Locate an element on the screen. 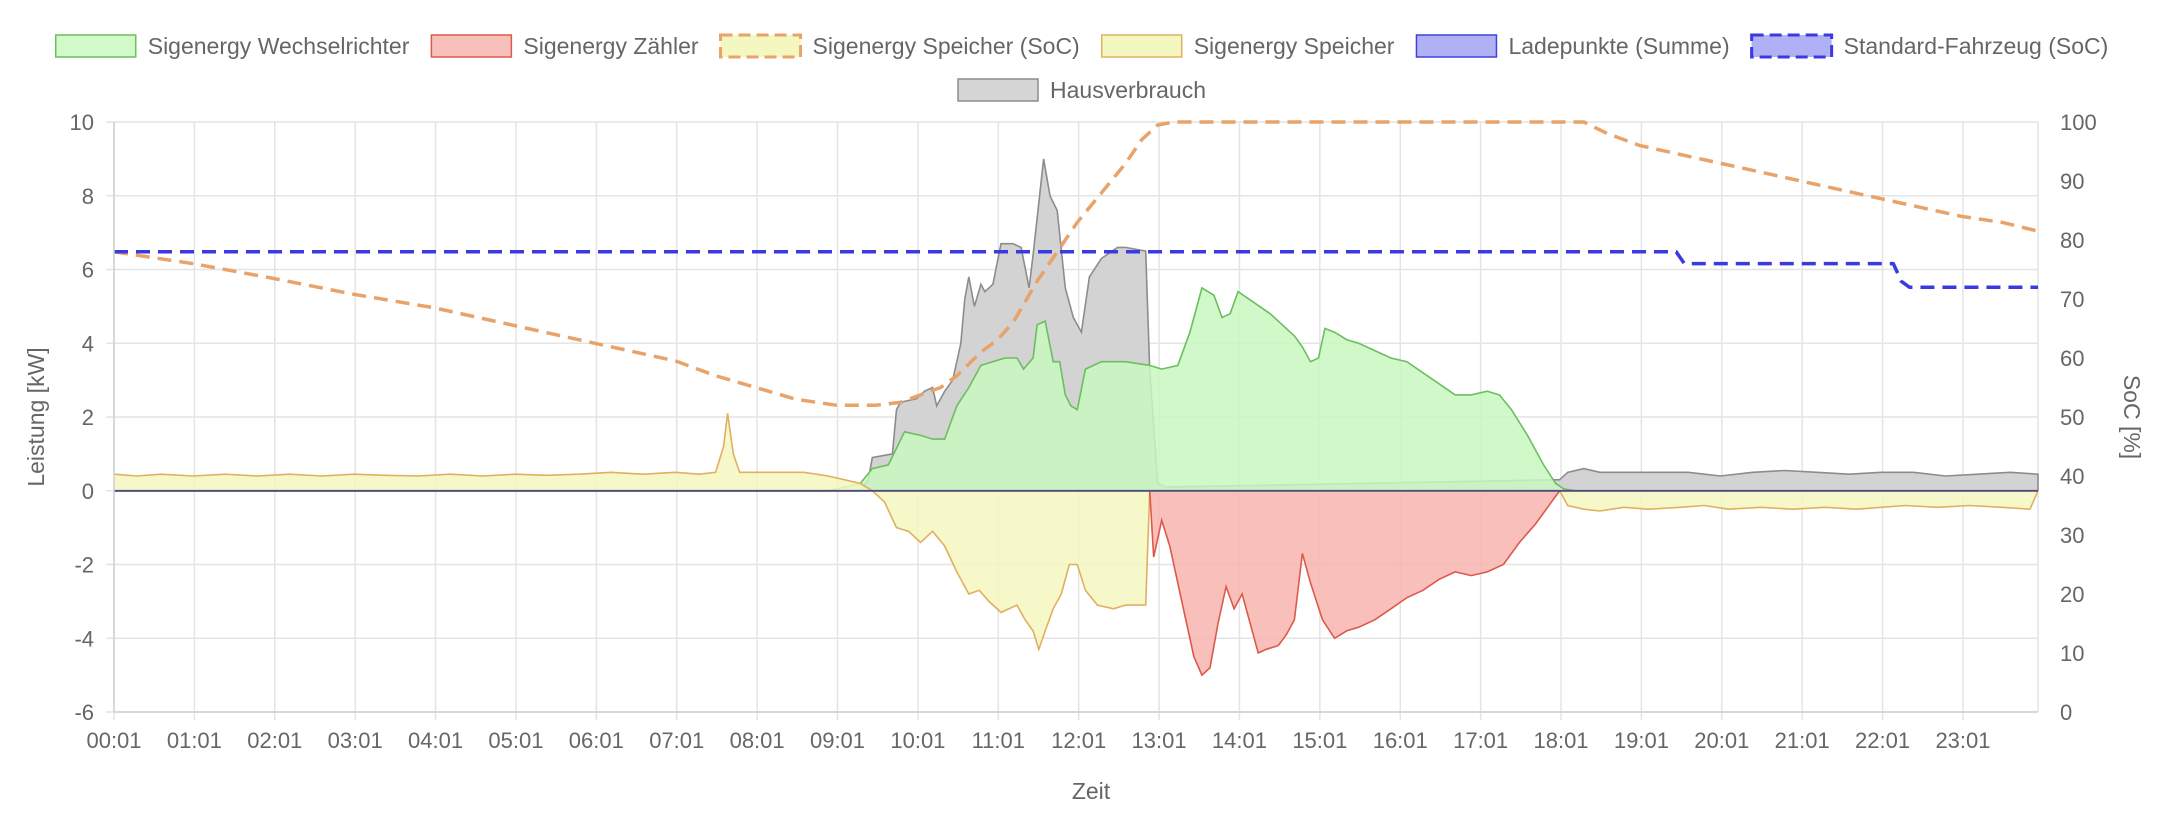 This screenshot has width=2164, height=820. y2-tick-label: 50 is located at coordinates (2072, 417).